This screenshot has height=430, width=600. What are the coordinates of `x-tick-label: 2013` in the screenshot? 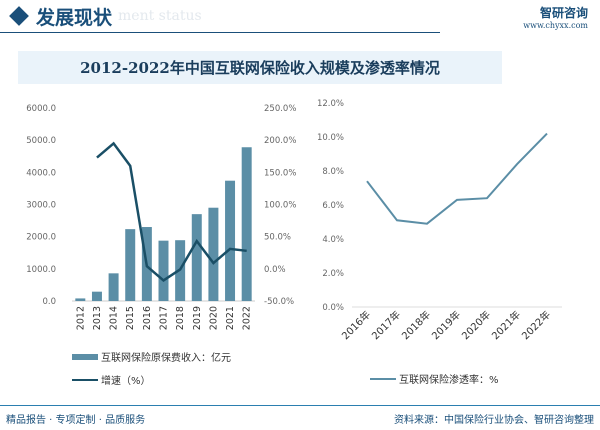 It's located at (97, 318).